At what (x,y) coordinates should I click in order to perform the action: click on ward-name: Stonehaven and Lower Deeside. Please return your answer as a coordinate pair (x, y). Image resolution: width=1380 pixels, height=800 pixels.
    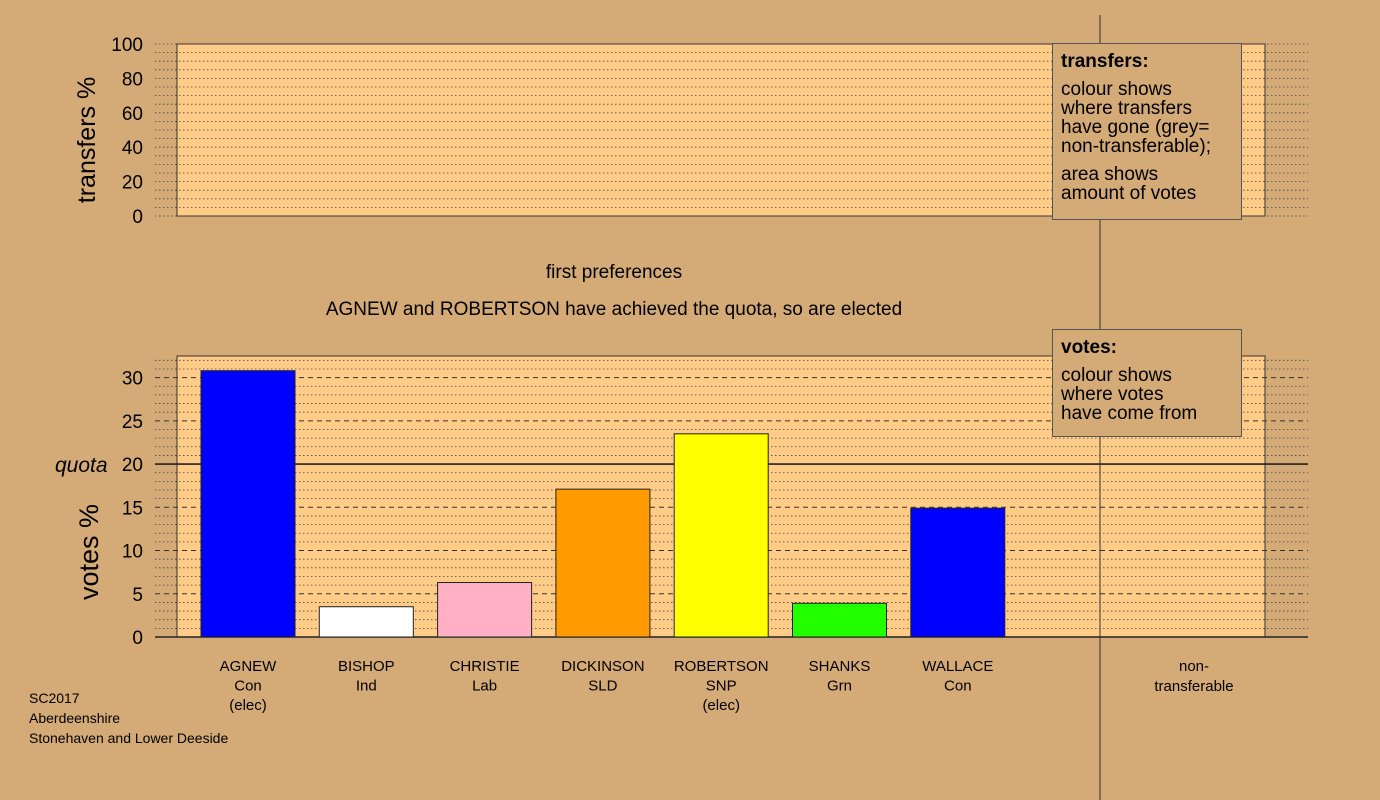
    Looking at the image, I should click on (129, 738).